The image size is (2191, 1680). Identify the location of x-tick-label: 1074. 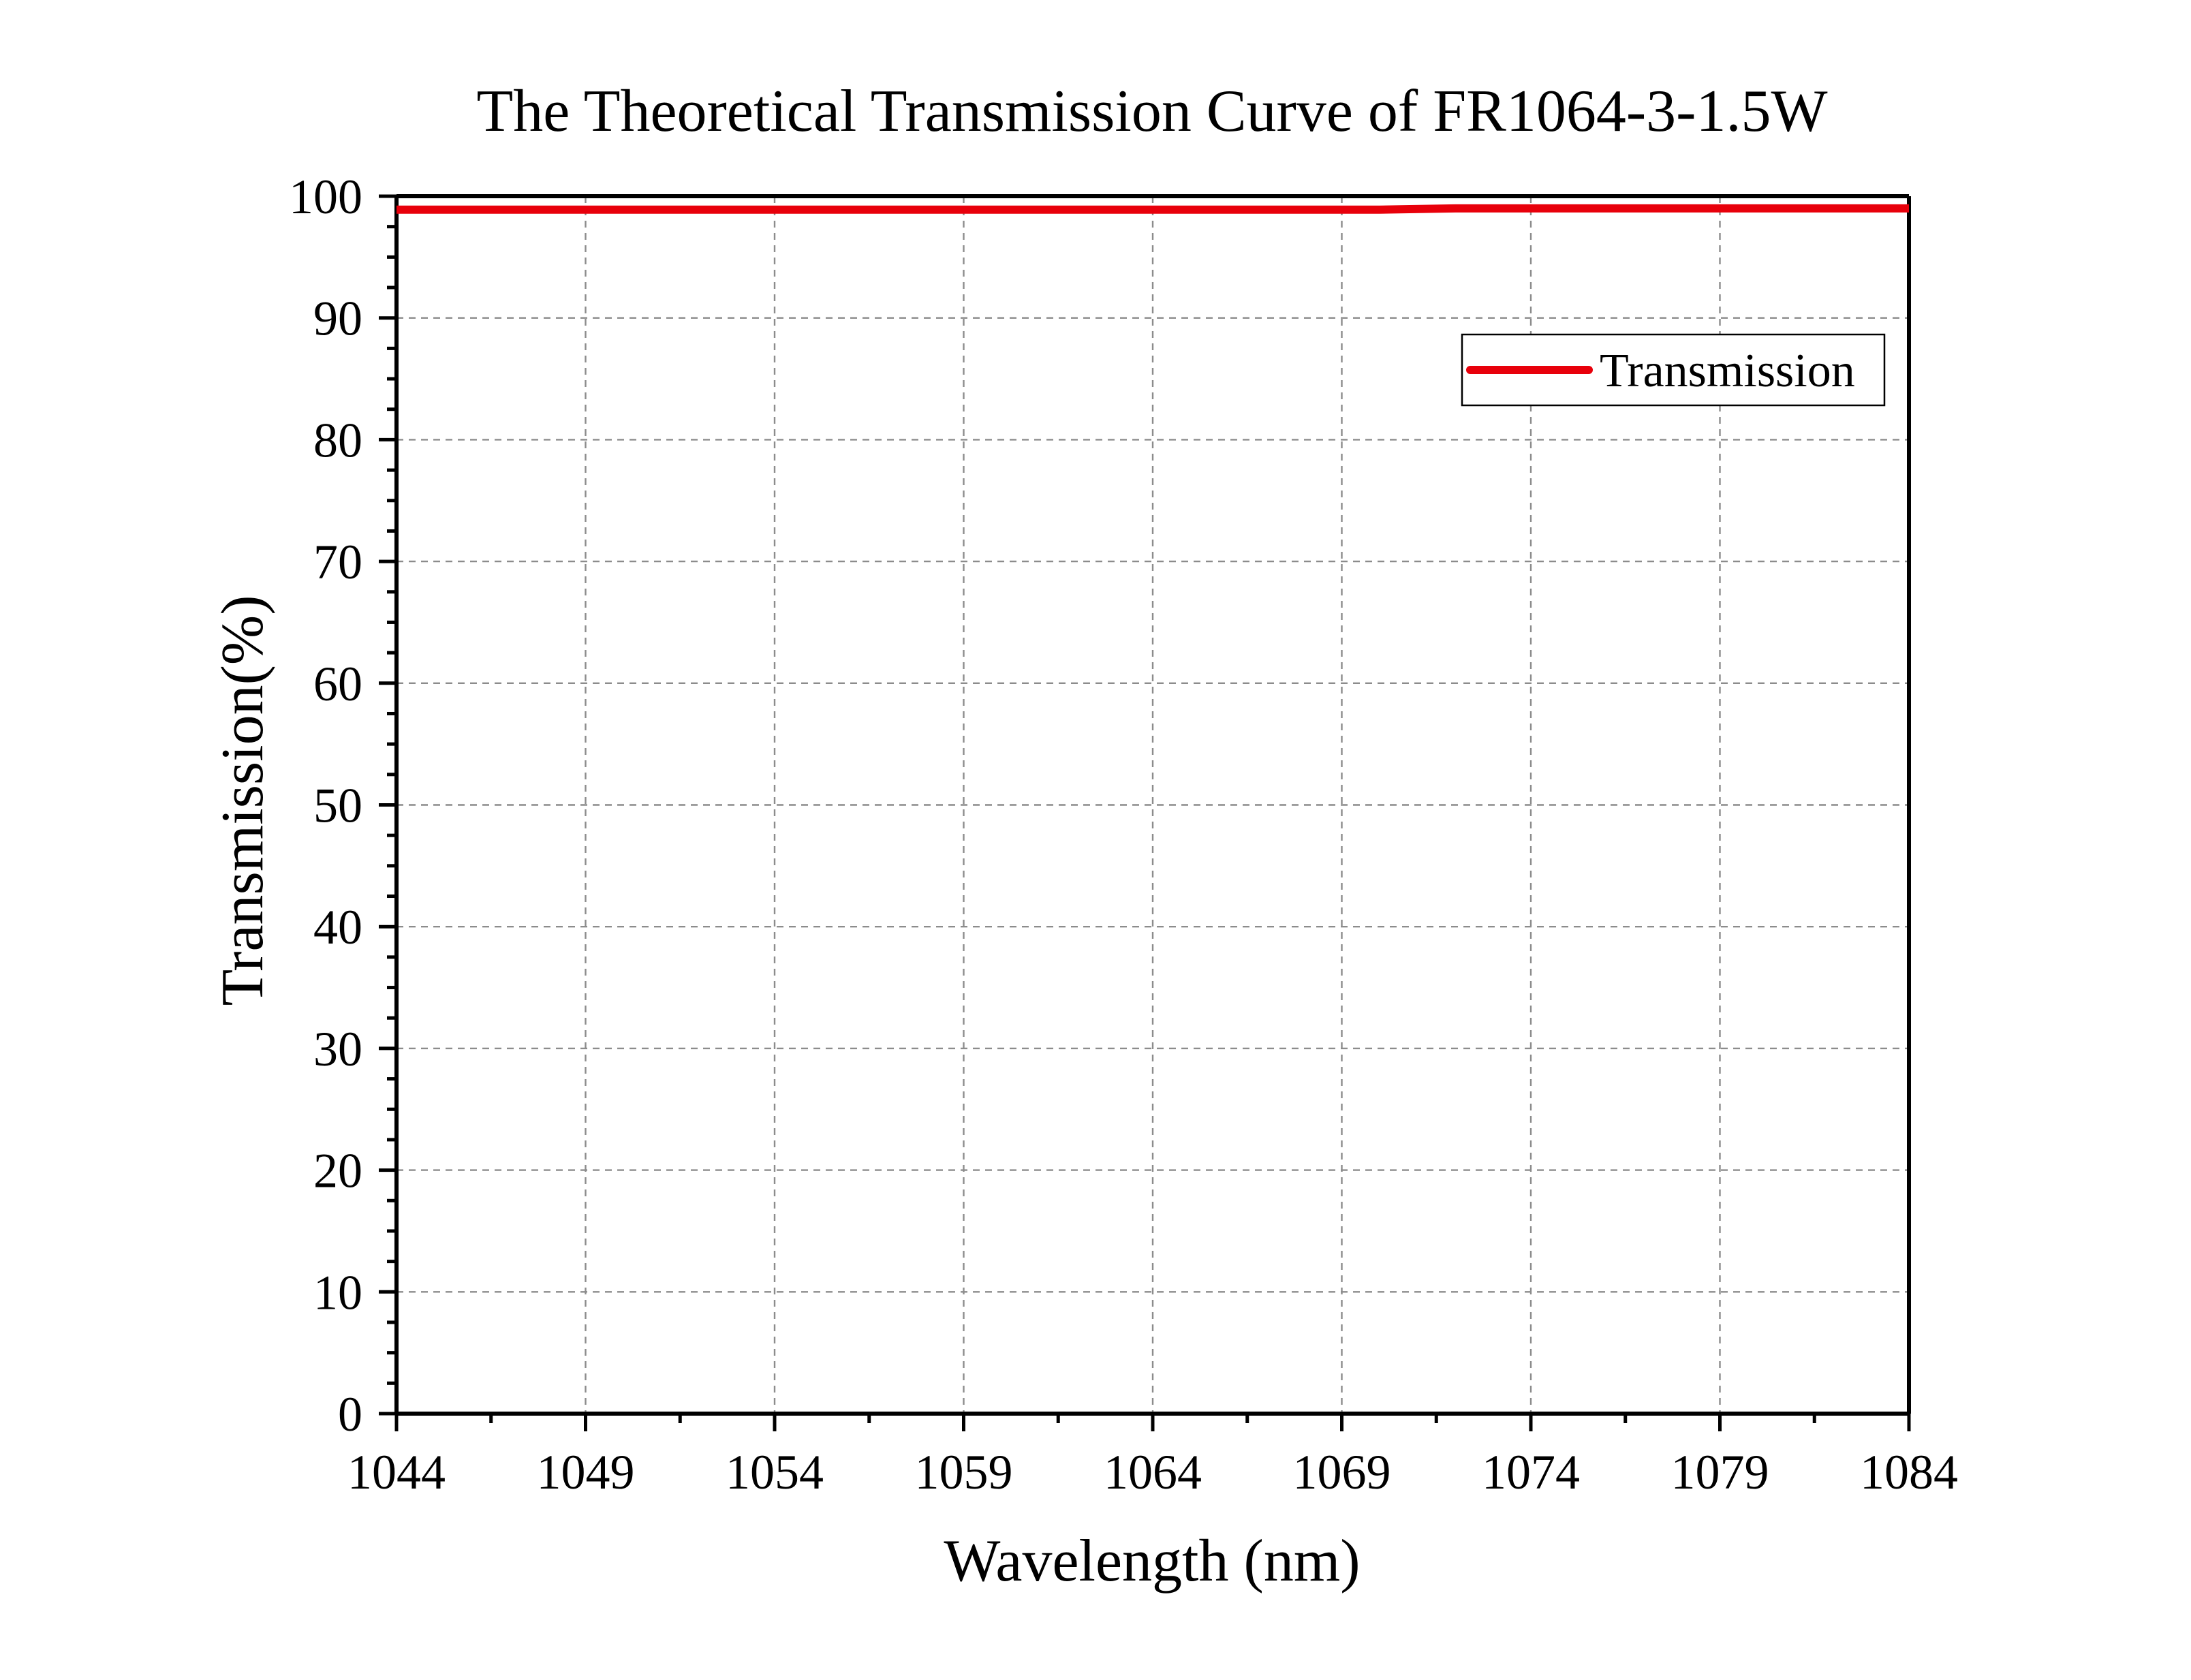
(1531, 1472).